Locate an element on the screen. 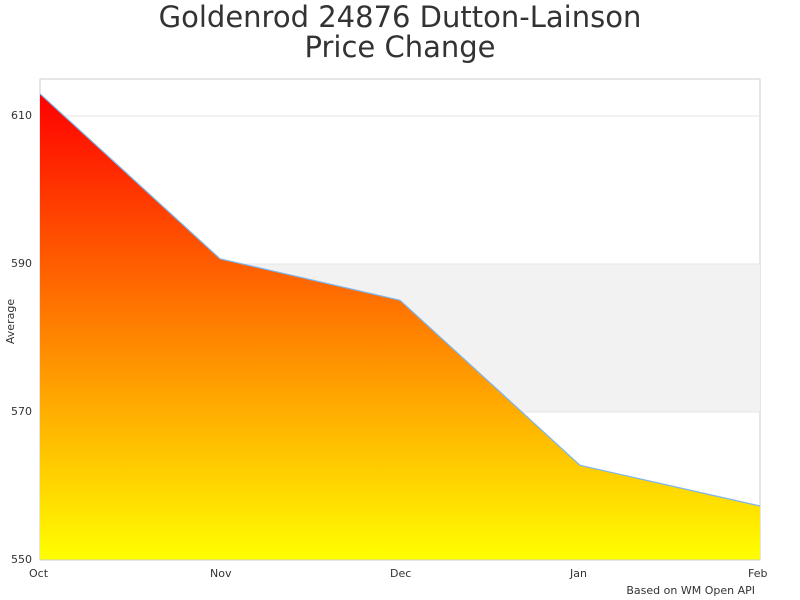 The height and width of the screenshot is (600, 800). chart-title-line1: Goldenrod 24876 Dutton-Lainson is located at coordinates (400, 17).